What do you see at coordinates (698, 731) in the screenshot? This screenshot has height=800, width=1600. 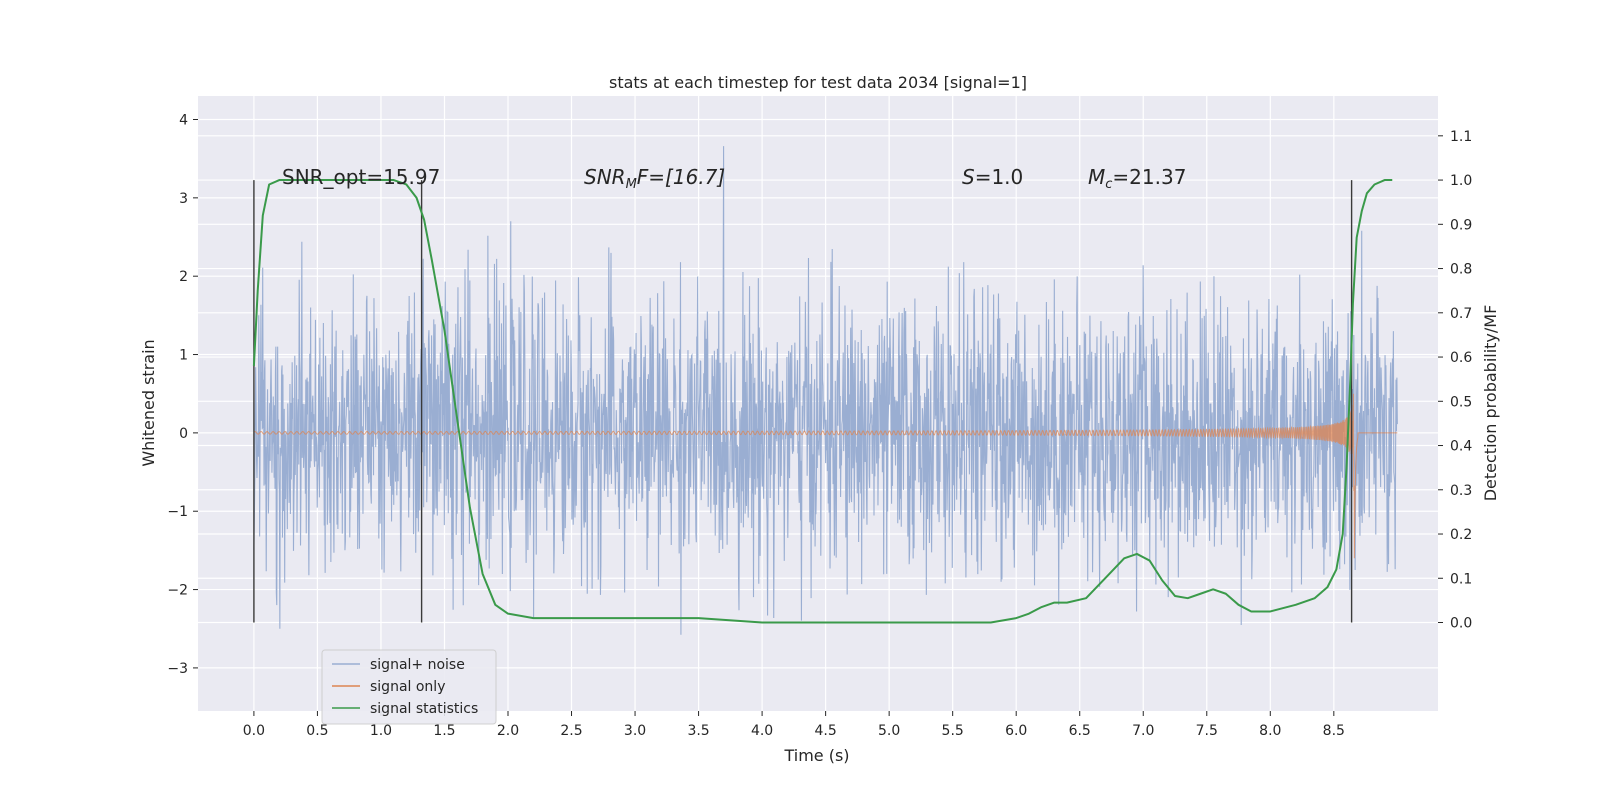 I see `x-tick-label: 3.5` at bounding box center [698, 731].